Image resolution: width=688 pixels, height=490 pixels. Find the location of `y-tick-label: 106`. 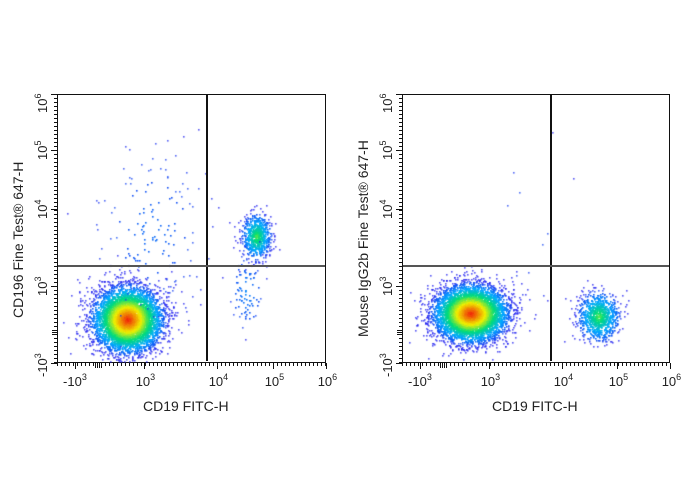

y-tick-label: 106 is located at coordinates (41, 103).